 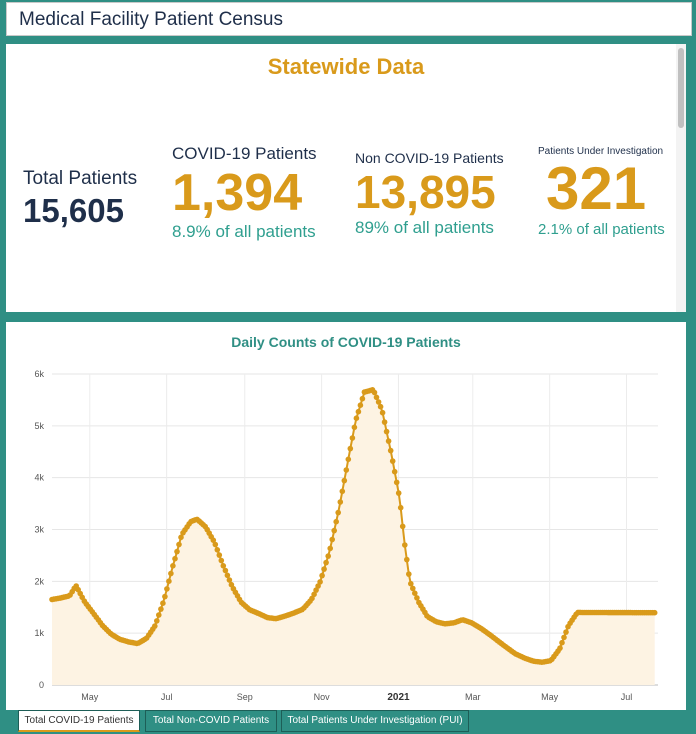 What do you see at coordinates (596, 188) in the screenshot?
I see `pui-value: 321` at bounding box center [596, 188].